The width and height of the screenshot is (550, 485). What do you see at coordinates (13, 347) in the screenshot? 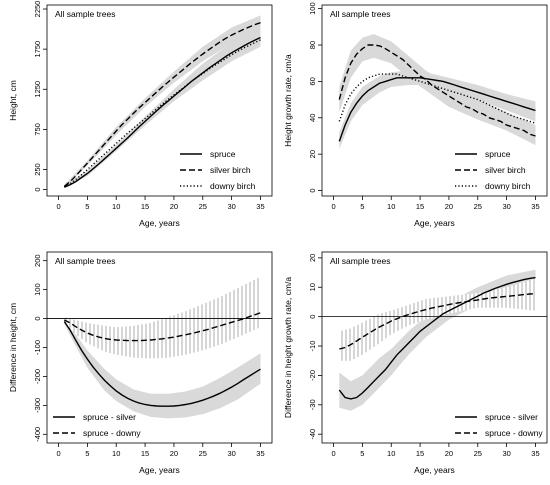
I see `y-axis-label: Difference in height, cm` at bounding box center [13, 347].